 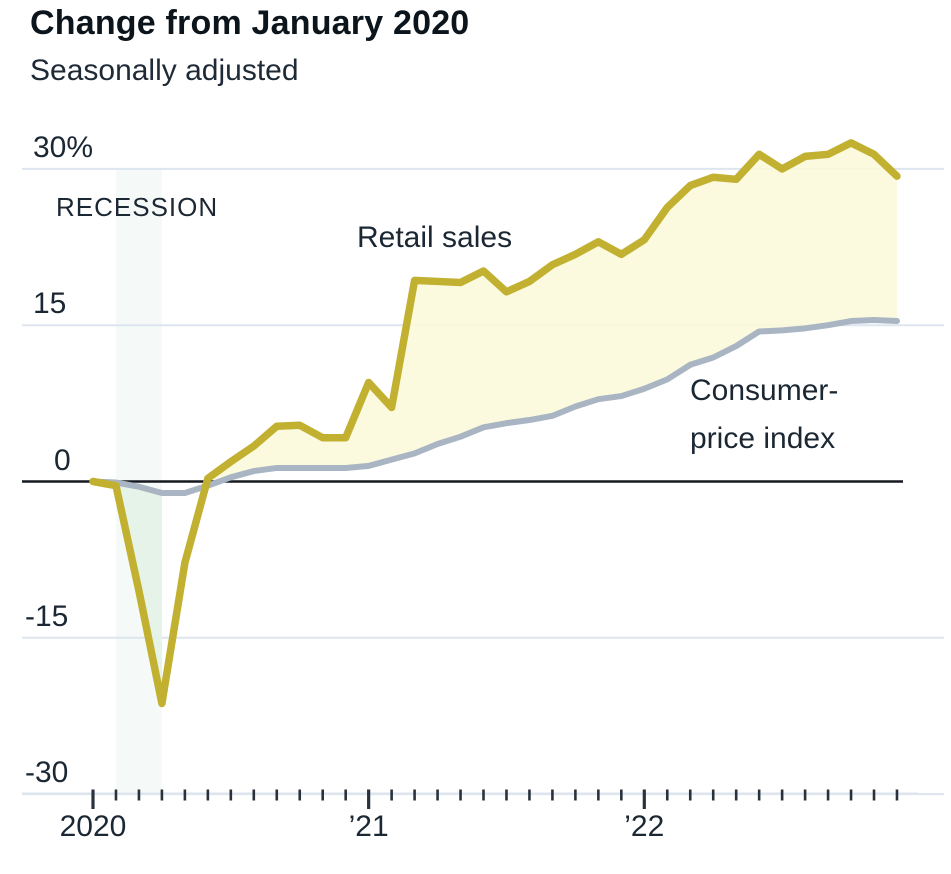 What do you see at coordinates (164, 70) in the screenshot?
I see `chart-subtitle: Seasonally adjusted` at bounding box center [164, 70].